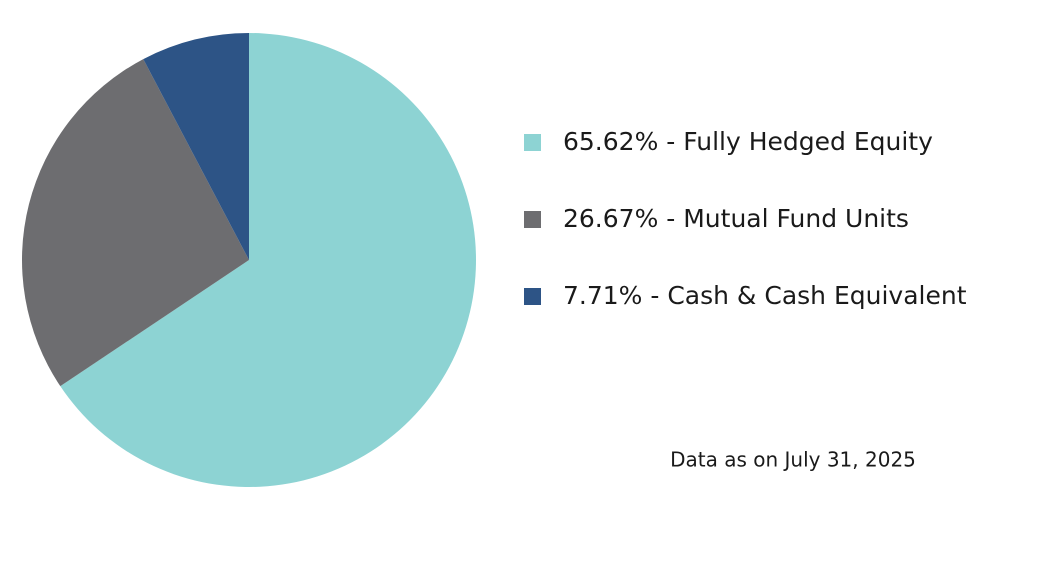 The image size is (1054, 566). What do you see at coordinates (793, 460) in the screenshot?
I see `annotation: Data as on July 31, 2025` at bounding box center [793, 460].